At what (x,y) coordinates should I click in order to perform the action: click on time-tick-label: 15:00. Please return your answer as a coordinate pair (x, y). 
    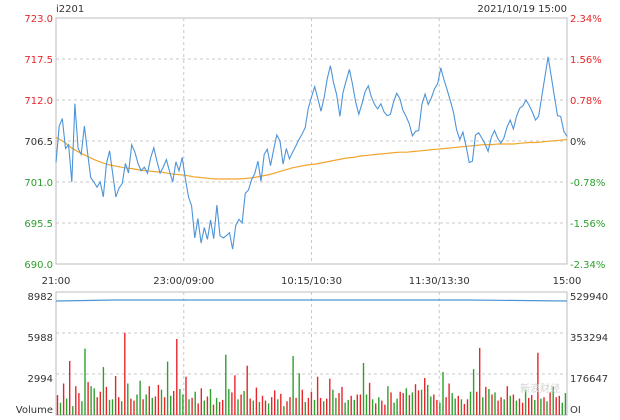
    Looking at the image, I should click on (567, 281).